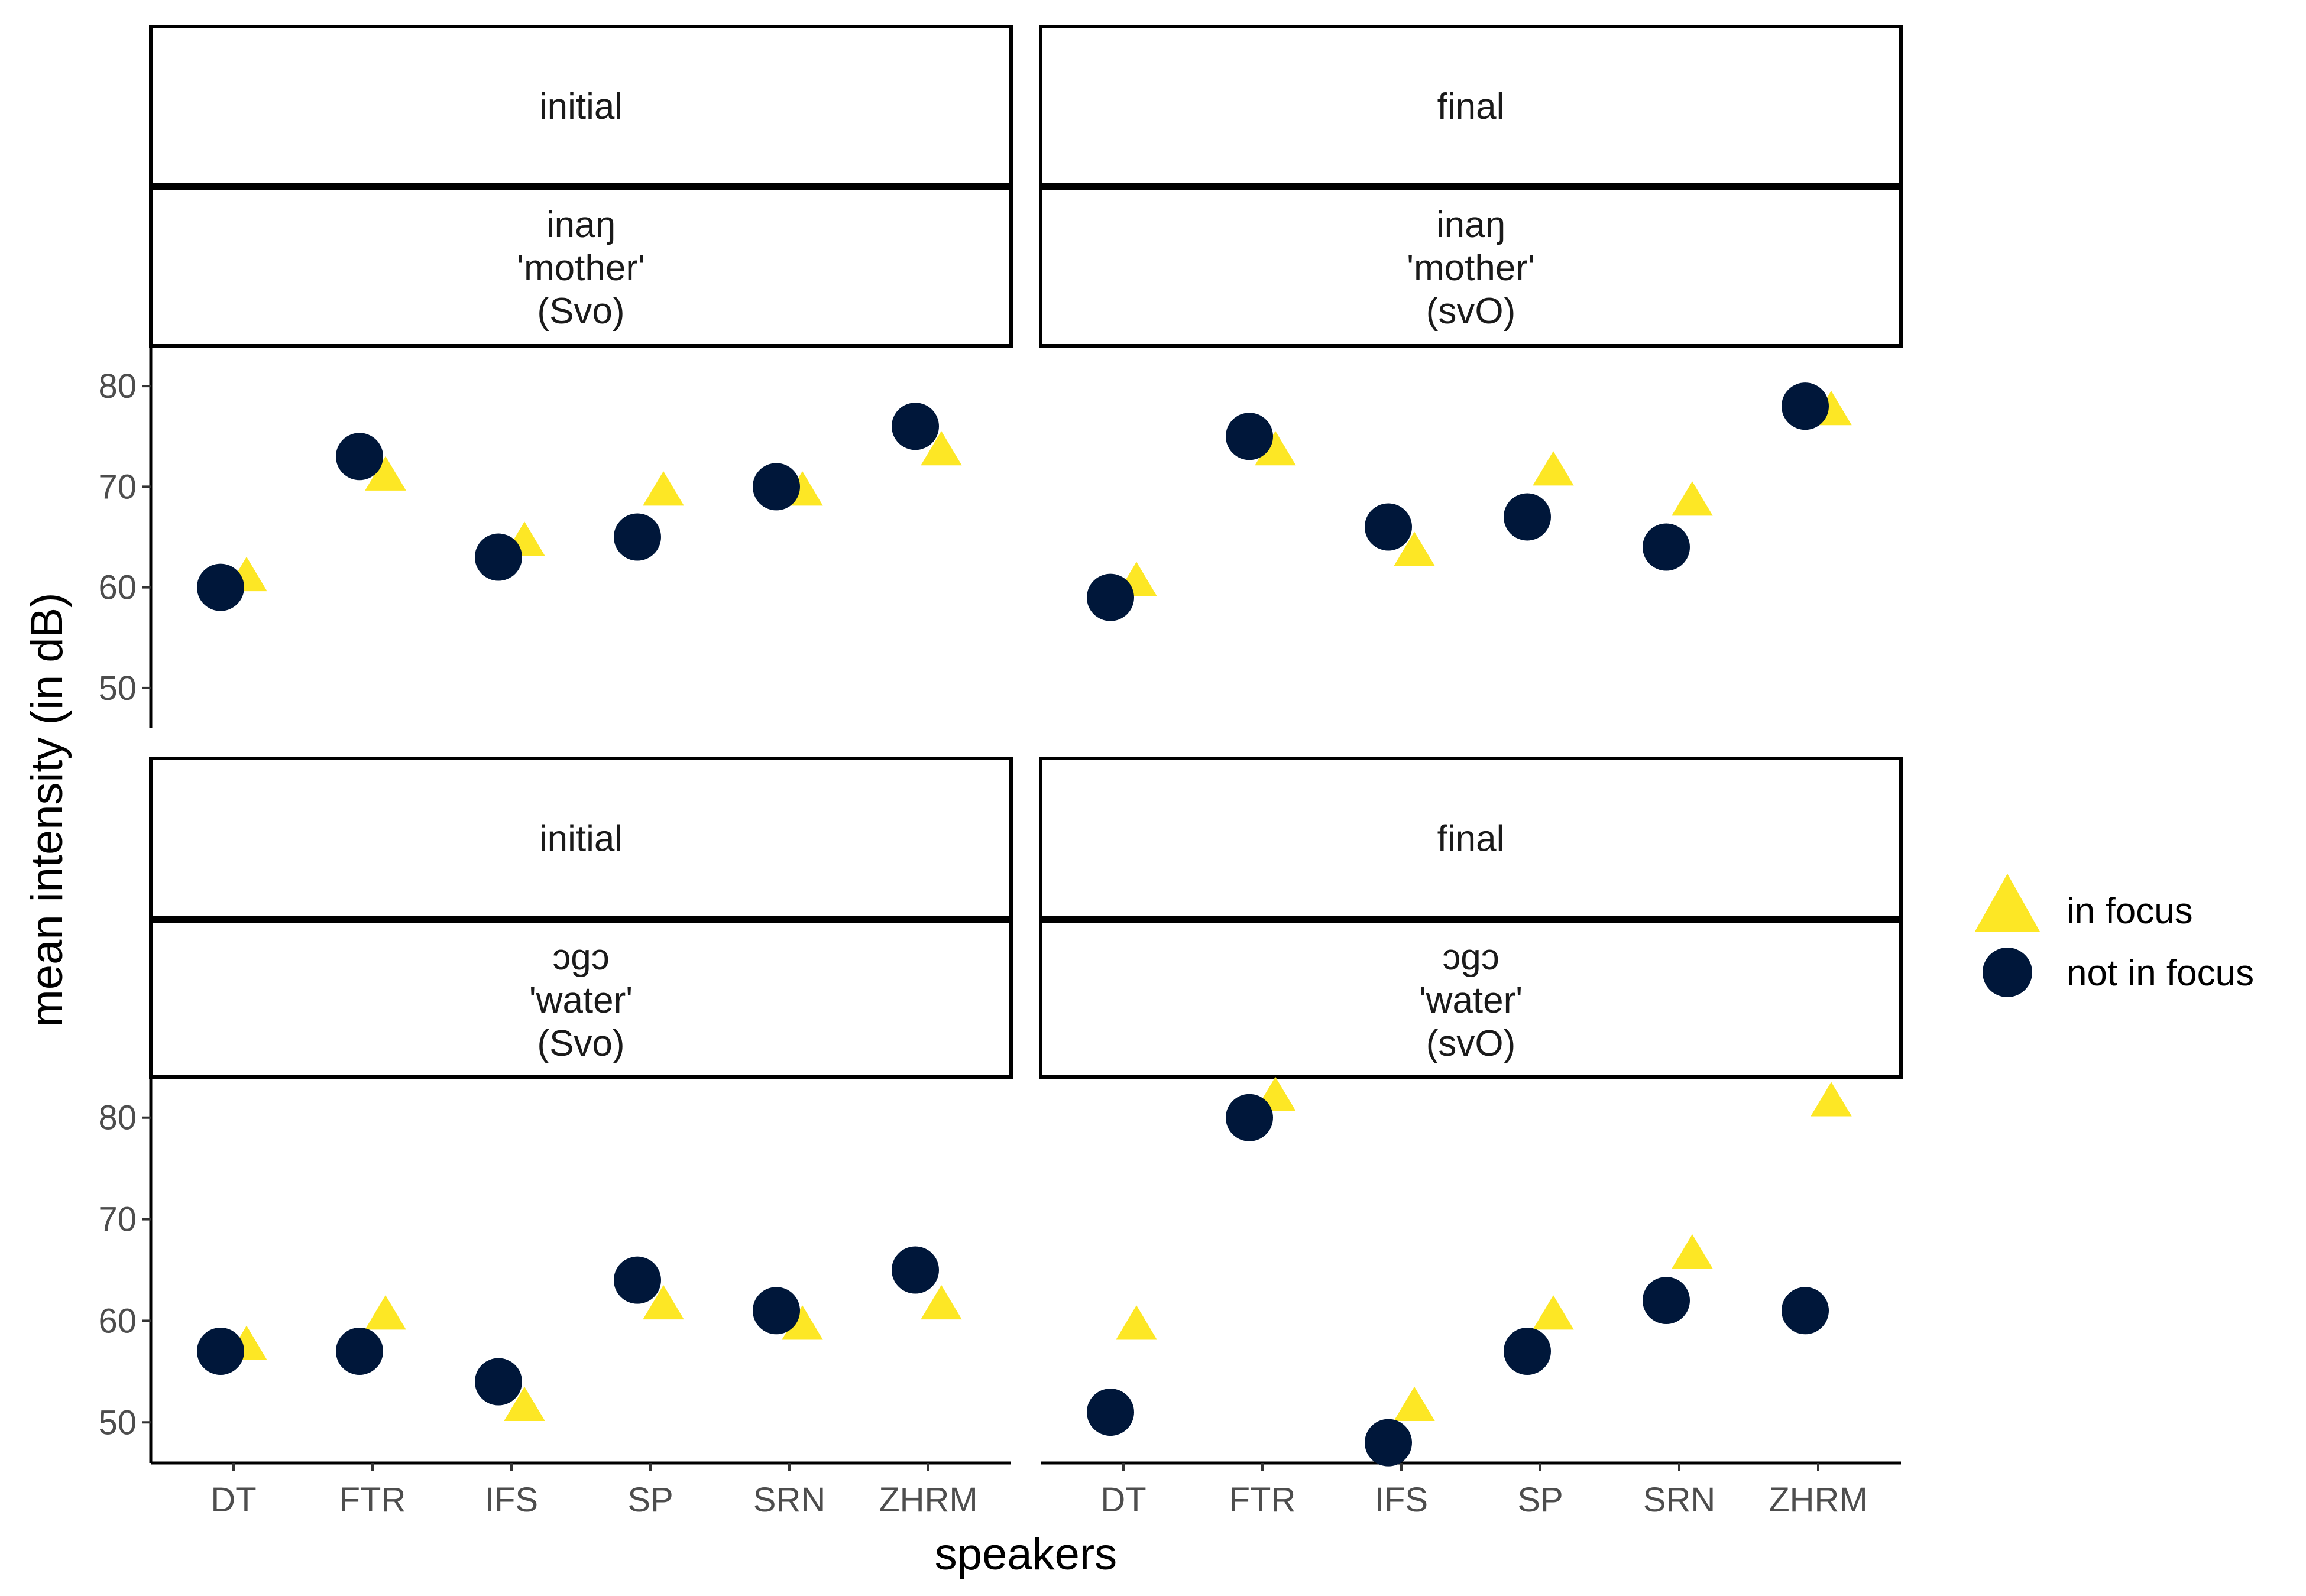  I want to click on legend-circle-icon, so click(2007, 972).